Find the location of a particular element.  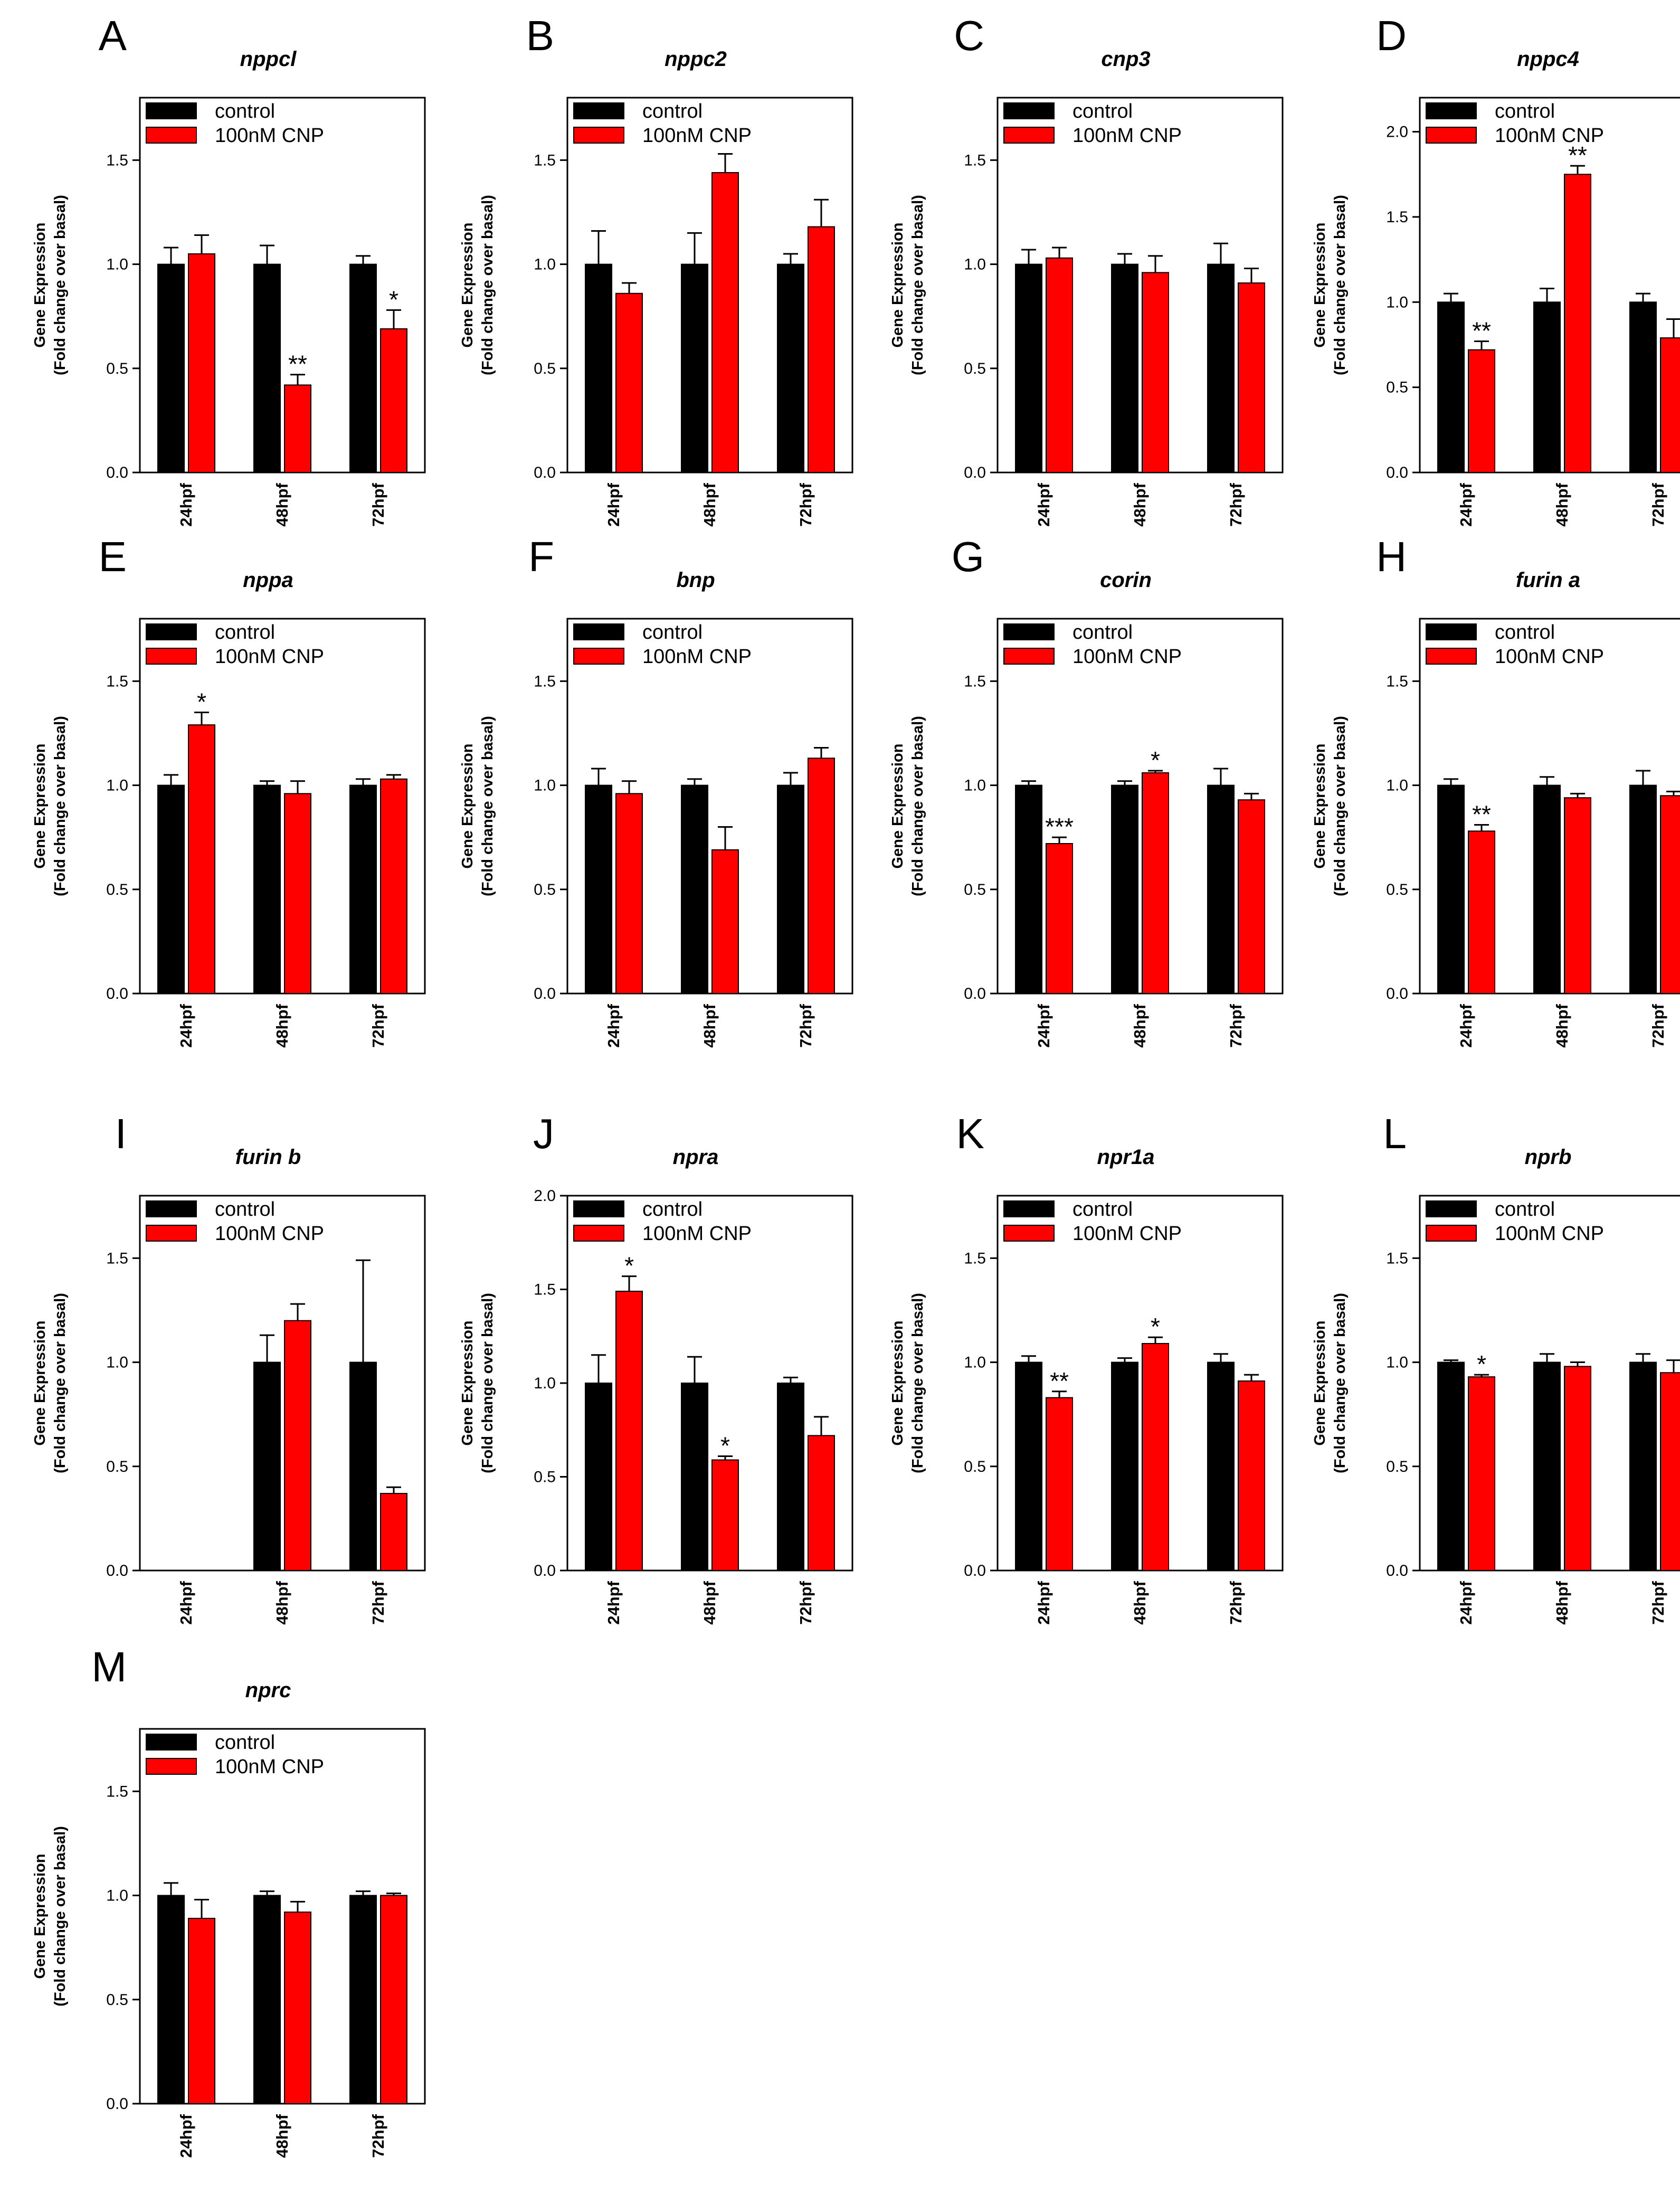

panel-title: nppc2 is located at coordinates (696, 59).